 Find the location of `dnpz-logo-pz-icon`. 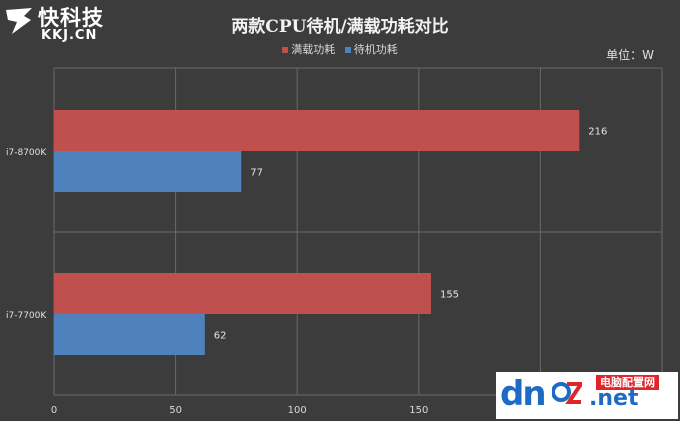

dnpz-logo-pz-icon is located at coordinates (567, 393).